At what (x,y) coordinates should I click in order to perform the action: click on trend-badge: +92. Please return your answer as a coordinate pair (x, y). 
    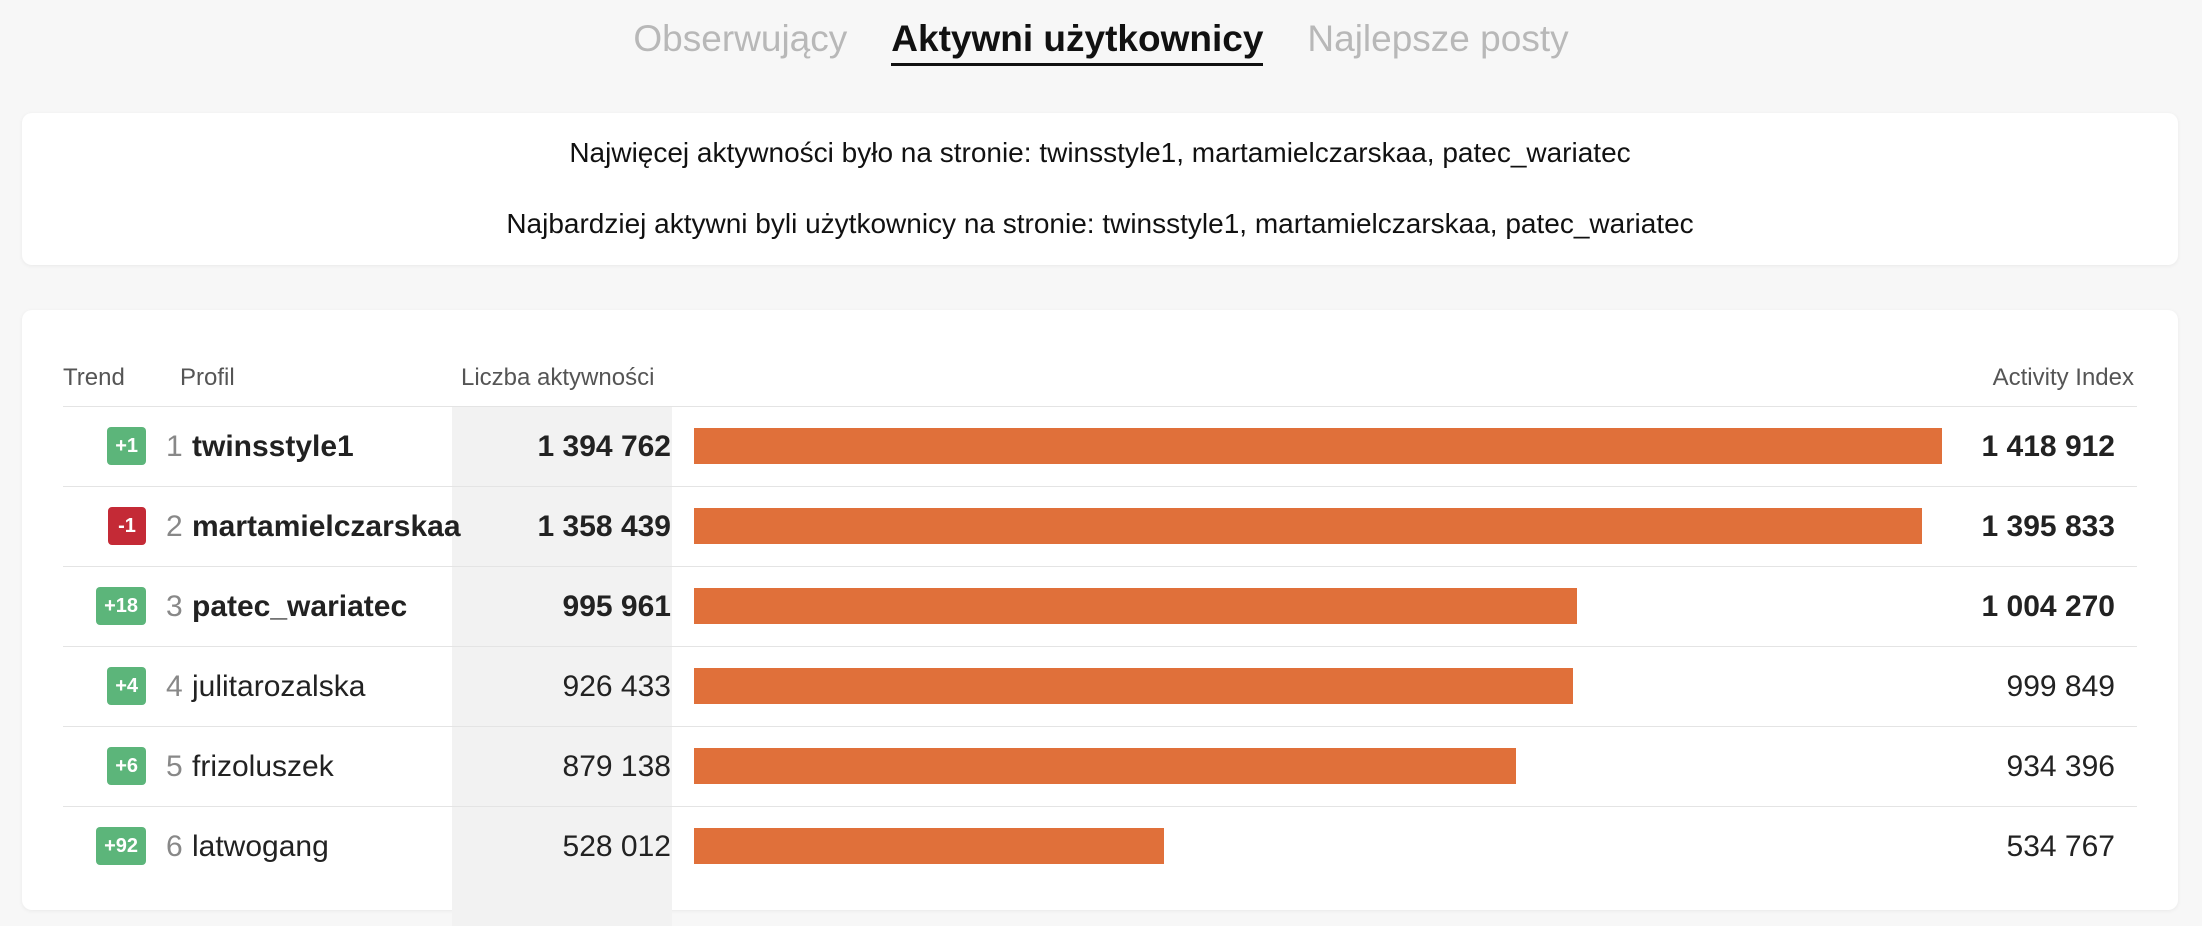
    Looking at the image, I should click on (121, 846).